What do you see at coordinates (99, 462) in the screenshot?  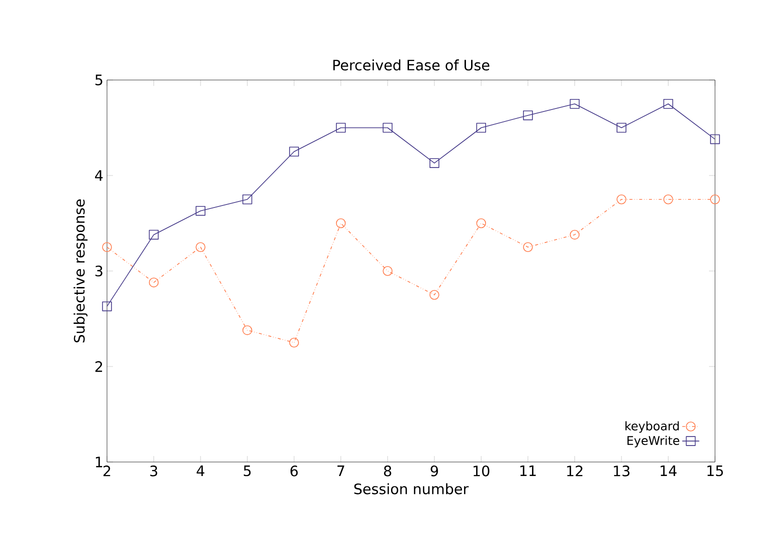 I see `y-tick-label: 1` at bounding box center [99, 462].